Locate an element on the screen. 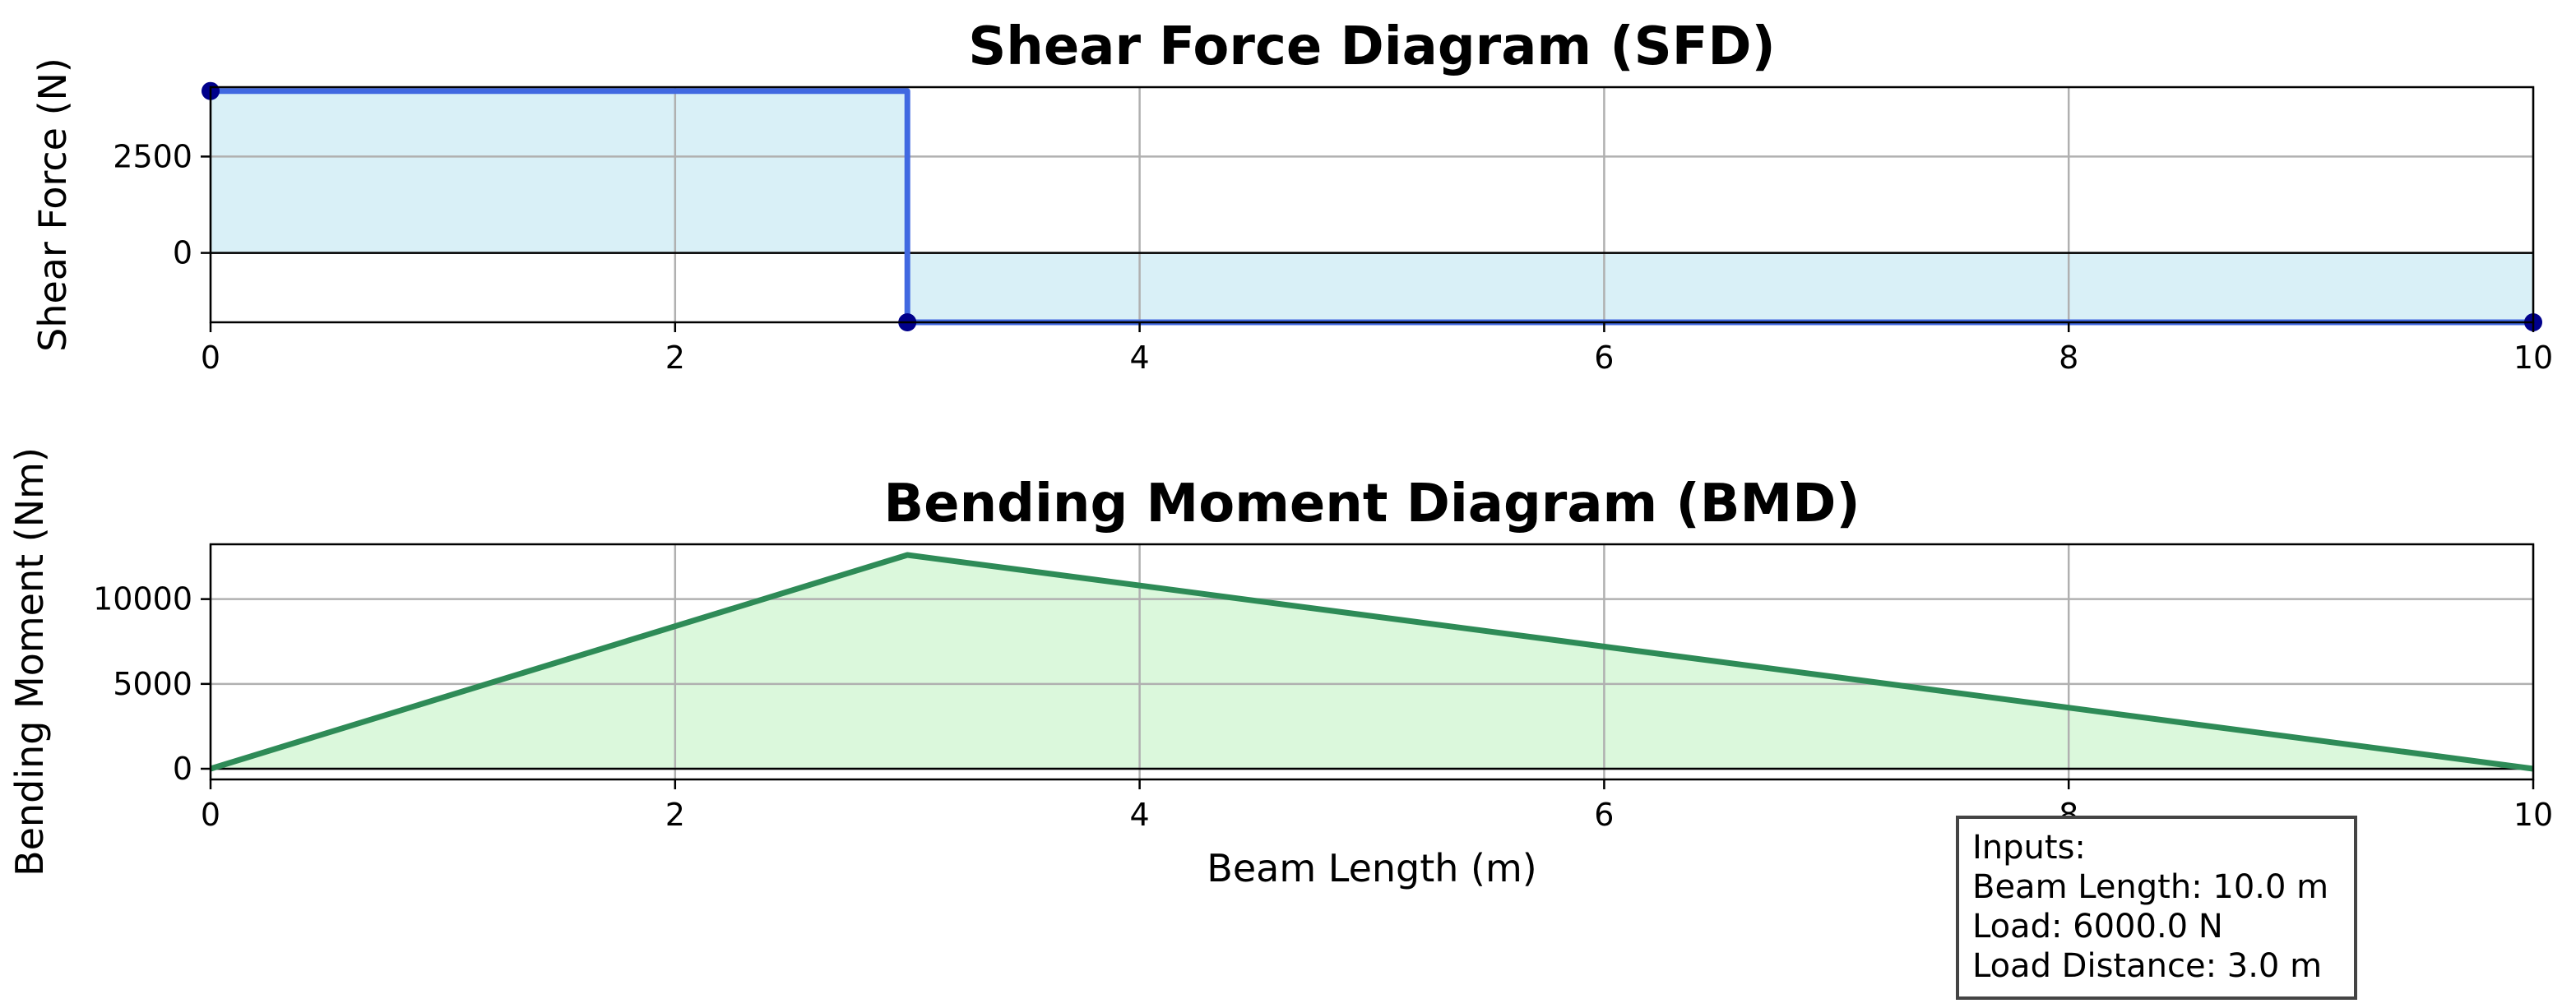 This screenshot has height=1008, width=2576. sfd-y-axis-label: Shear Force (N) is located at coordinates (52, 205).